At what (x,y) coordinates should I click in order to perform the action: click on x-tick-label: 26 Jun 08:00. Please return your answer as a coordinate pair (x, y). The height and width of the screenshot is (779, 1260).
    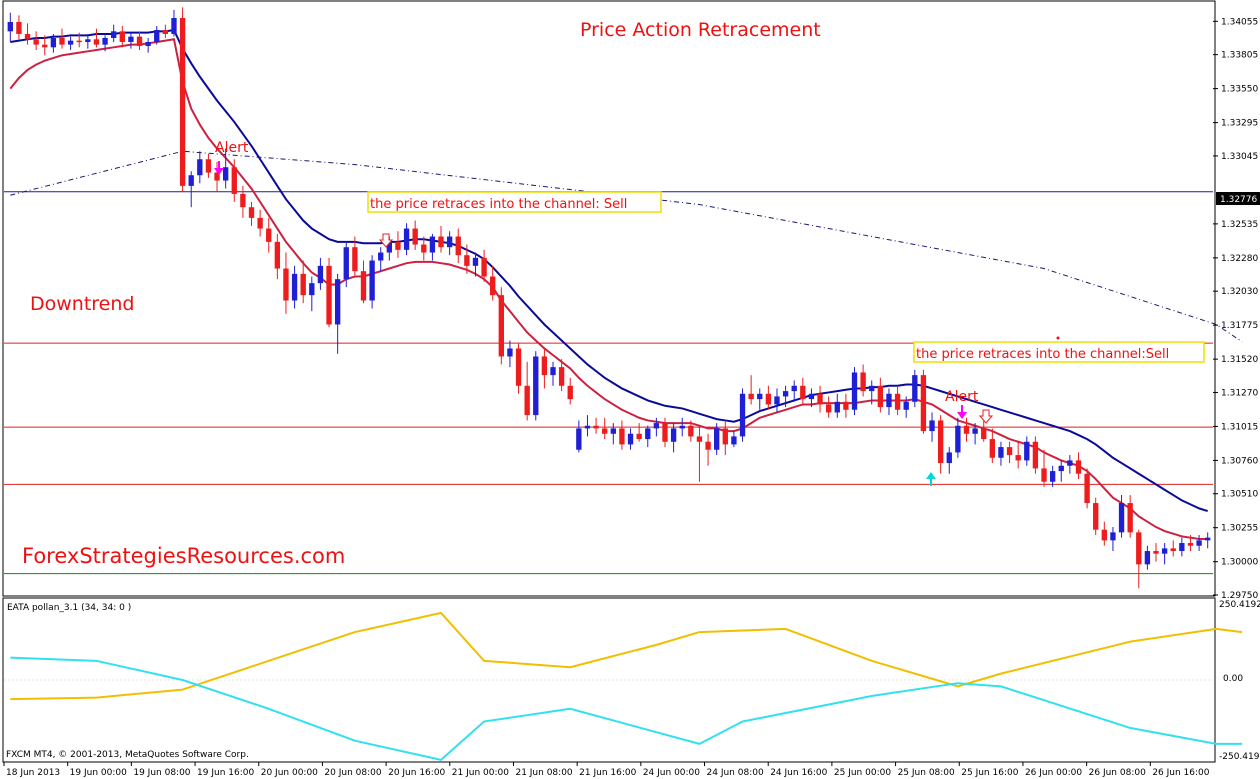
    Looking at the image, I should click on (1117, 773).